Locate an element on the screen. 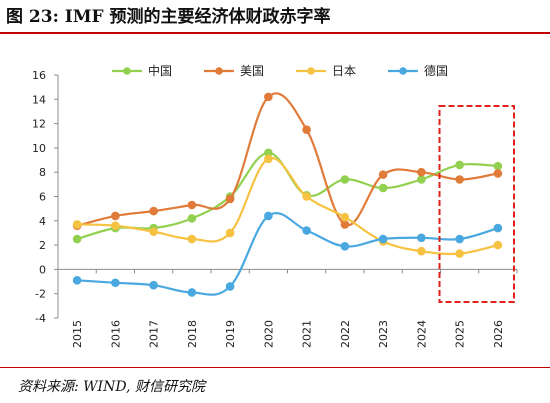  x-tick-label: 2016 is located at coordinates (115, 334).